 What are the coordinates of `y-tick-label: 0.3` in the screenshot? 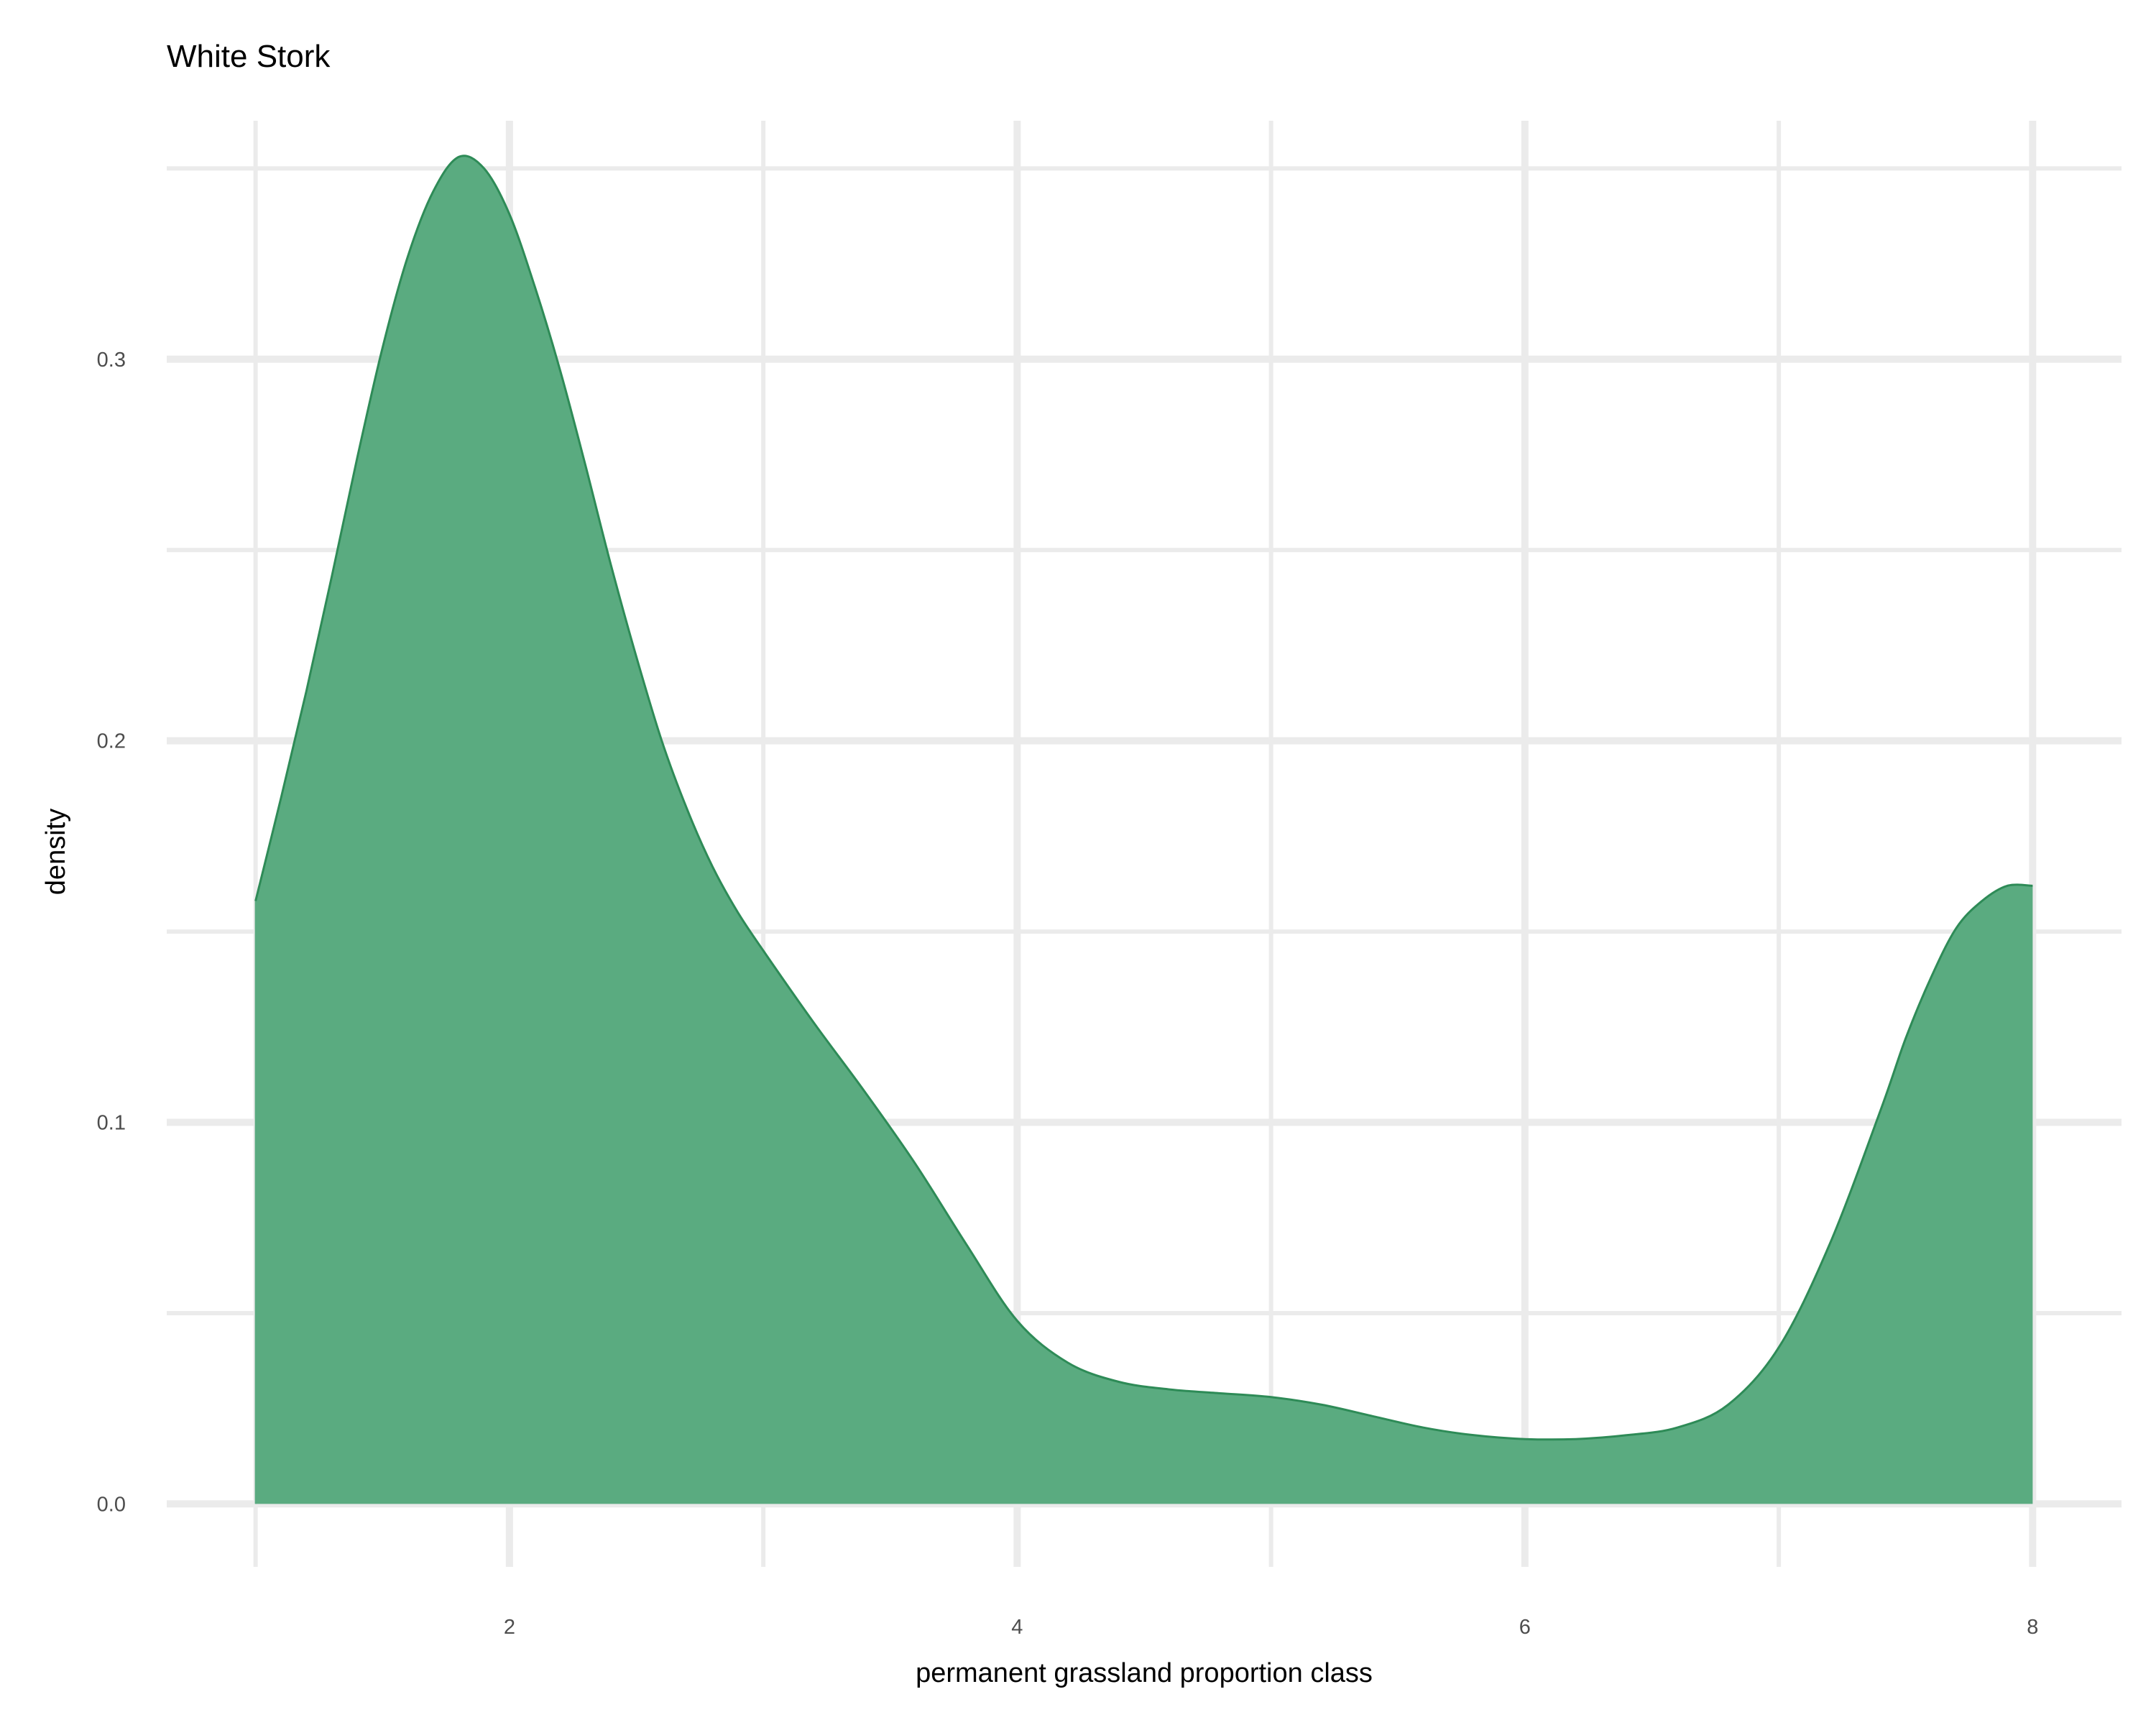 It's located at (111, 360).